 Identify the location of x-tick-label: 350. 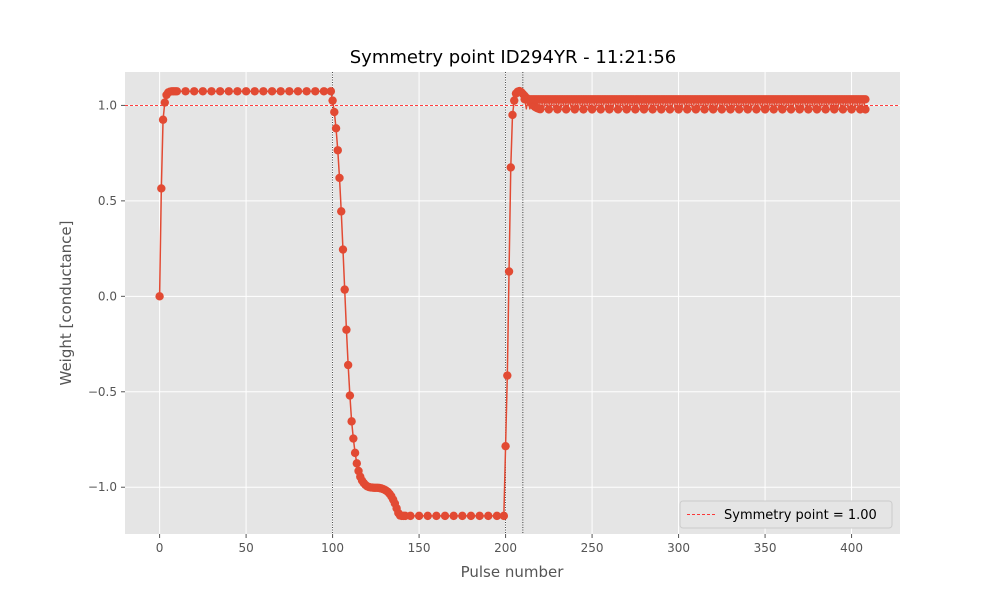
(765, 548).